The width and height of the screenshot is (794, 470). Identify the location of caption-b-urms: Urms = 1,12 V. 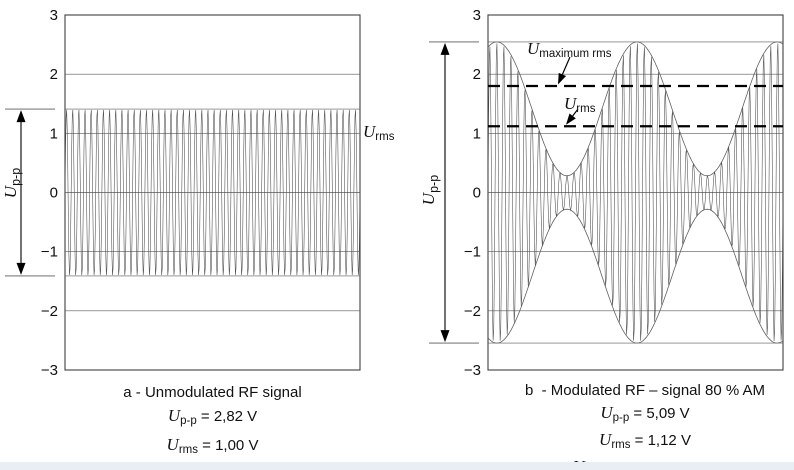
(645, 440).